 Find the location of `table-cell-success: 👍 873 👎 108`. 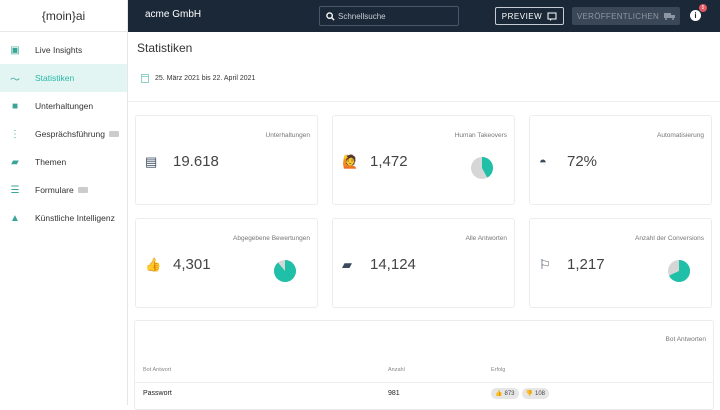

table-cell-success: 👍 873 👎 108 is located at coordinates (521, 393).